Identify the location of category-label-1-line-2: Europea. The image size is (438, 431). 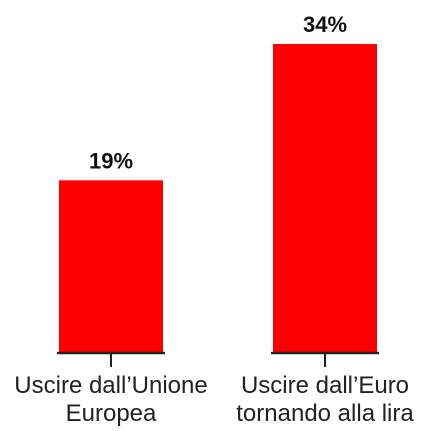
(111, 413).